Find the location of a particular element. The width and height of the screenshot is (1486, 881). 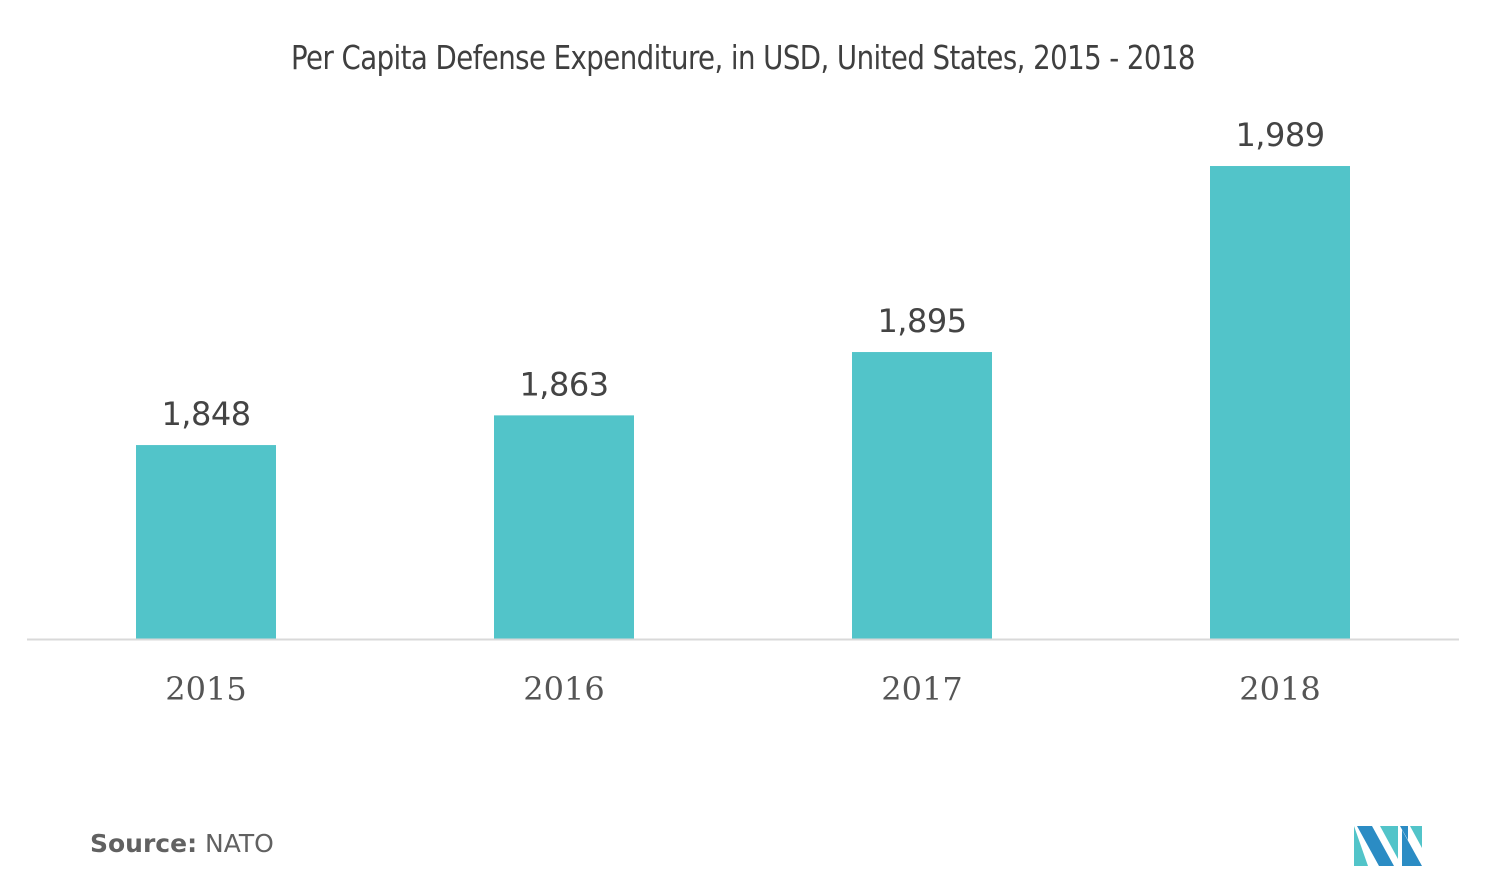

value-label-2016: 1,863 is located at coordinates (563, 384).